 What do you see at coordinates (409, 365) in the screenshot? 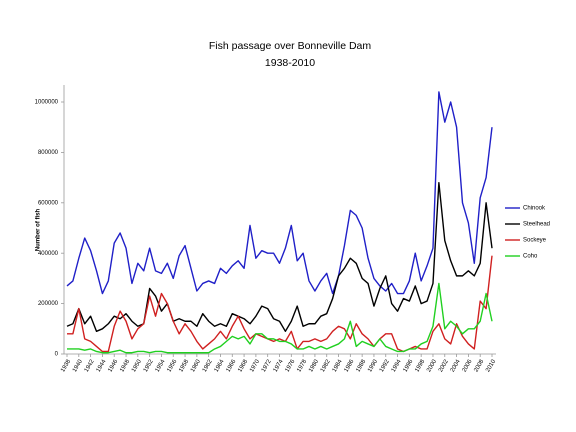
I see `x-tick-label: 1996` at bounding box center [409, 365].